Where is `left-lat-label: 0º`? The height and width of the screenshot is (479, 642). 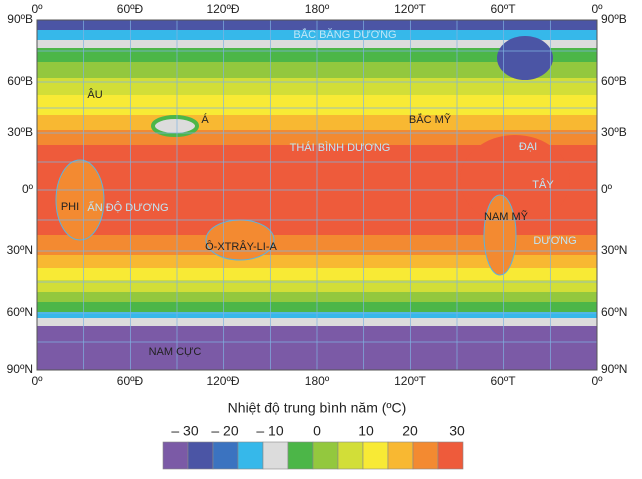 left-lat-label: 0º is located at coordinates (28, 189).